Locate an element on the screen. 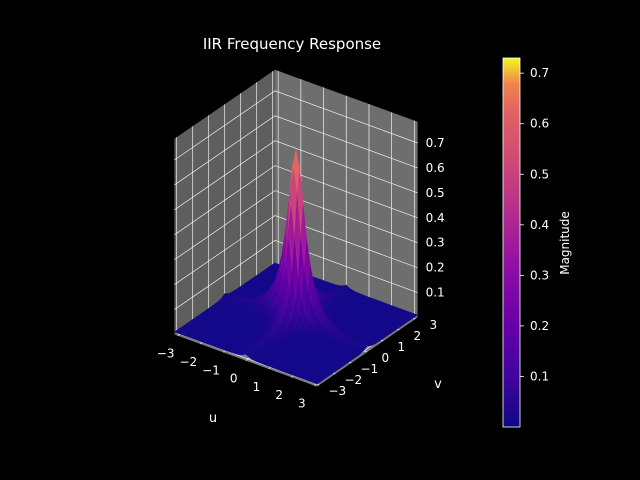 This screenshot has height=480, width=640. colorbar-tick-label: 0.1 is located at coordinates (539, 376).